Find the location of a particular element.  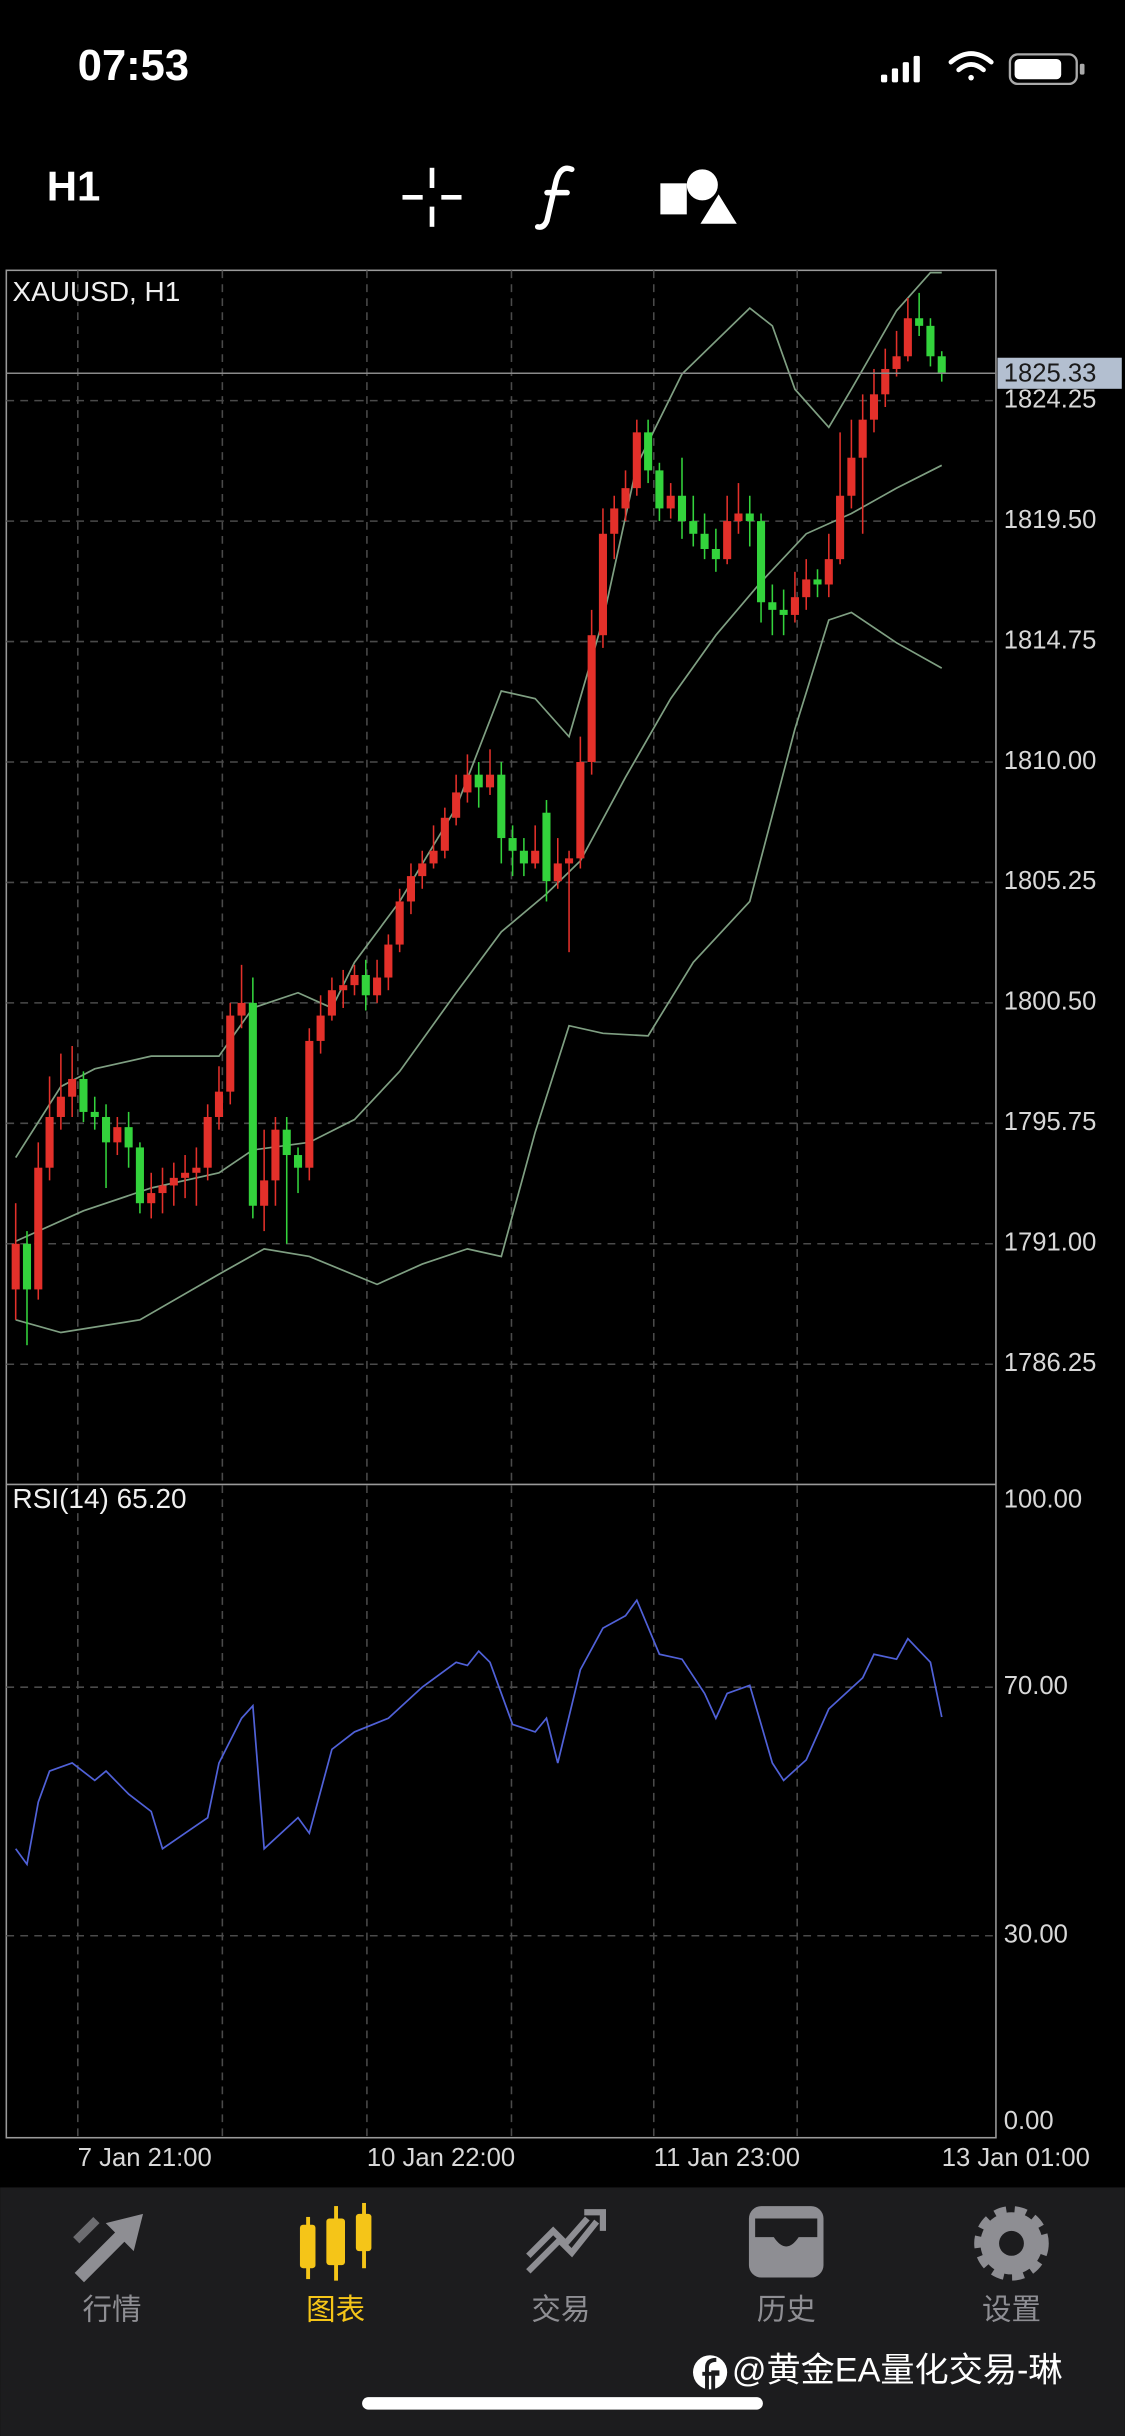

battery-icon is located at coordinates (1046, 69).